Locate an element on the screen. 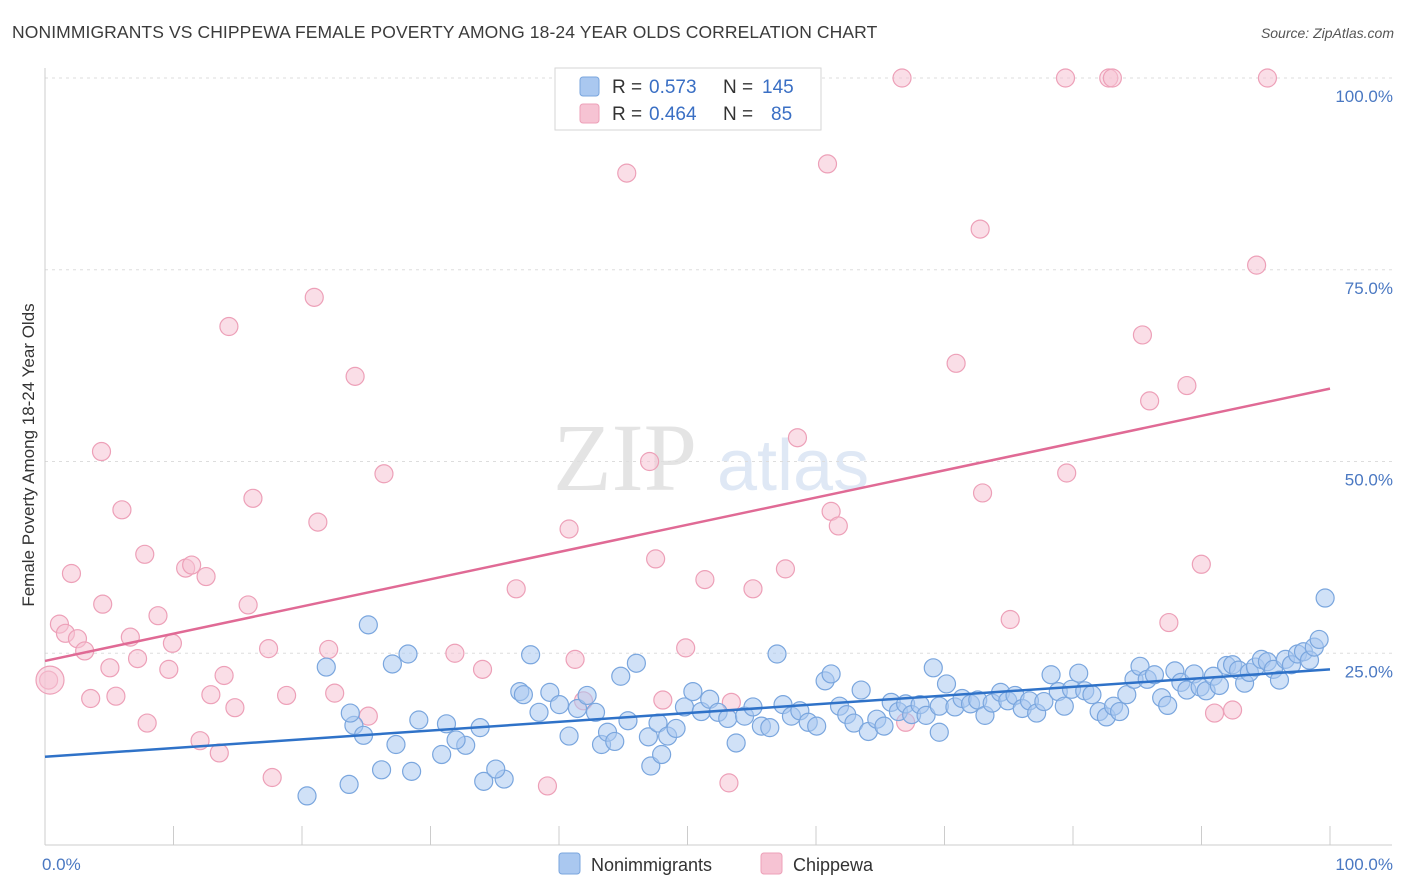 The width and height of the screenshot is (1406, 892). x-tick-label-1: 100.0% is located at coordinates (1364, 864).